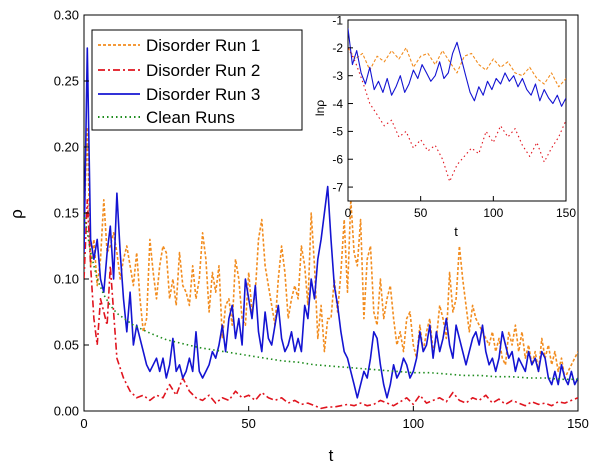 The height and width of the screenshot is (468, 593). What do you see at coordinates (66, 147) in the screenshot?
I see `main-y-tick-label: 0.20` at bounding box center [66, 147].